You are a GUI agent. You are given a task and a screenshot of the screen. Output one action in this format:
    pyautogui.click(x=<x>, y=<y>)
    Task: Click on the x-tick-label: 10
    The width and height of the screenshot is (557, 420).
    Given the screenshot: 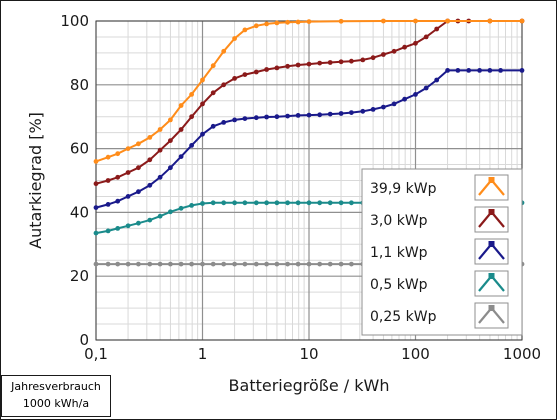 What is the action you would take?
    pyautogui.click(x=308, y=354)
    